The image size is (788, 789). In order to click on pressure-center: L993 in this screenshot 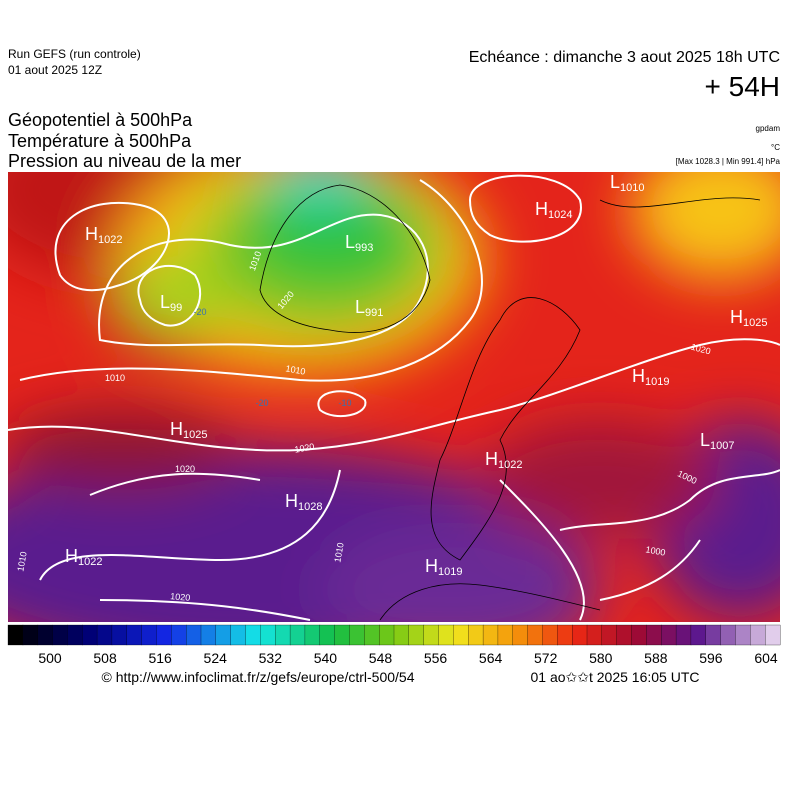, I will do `click(359, 243)`.